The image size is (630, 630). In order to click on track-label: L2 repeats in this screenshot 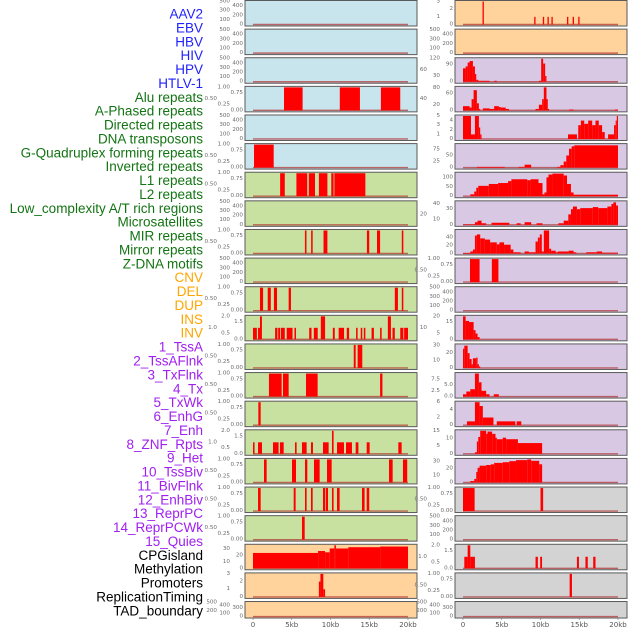, I will do `click(171, 194)`.